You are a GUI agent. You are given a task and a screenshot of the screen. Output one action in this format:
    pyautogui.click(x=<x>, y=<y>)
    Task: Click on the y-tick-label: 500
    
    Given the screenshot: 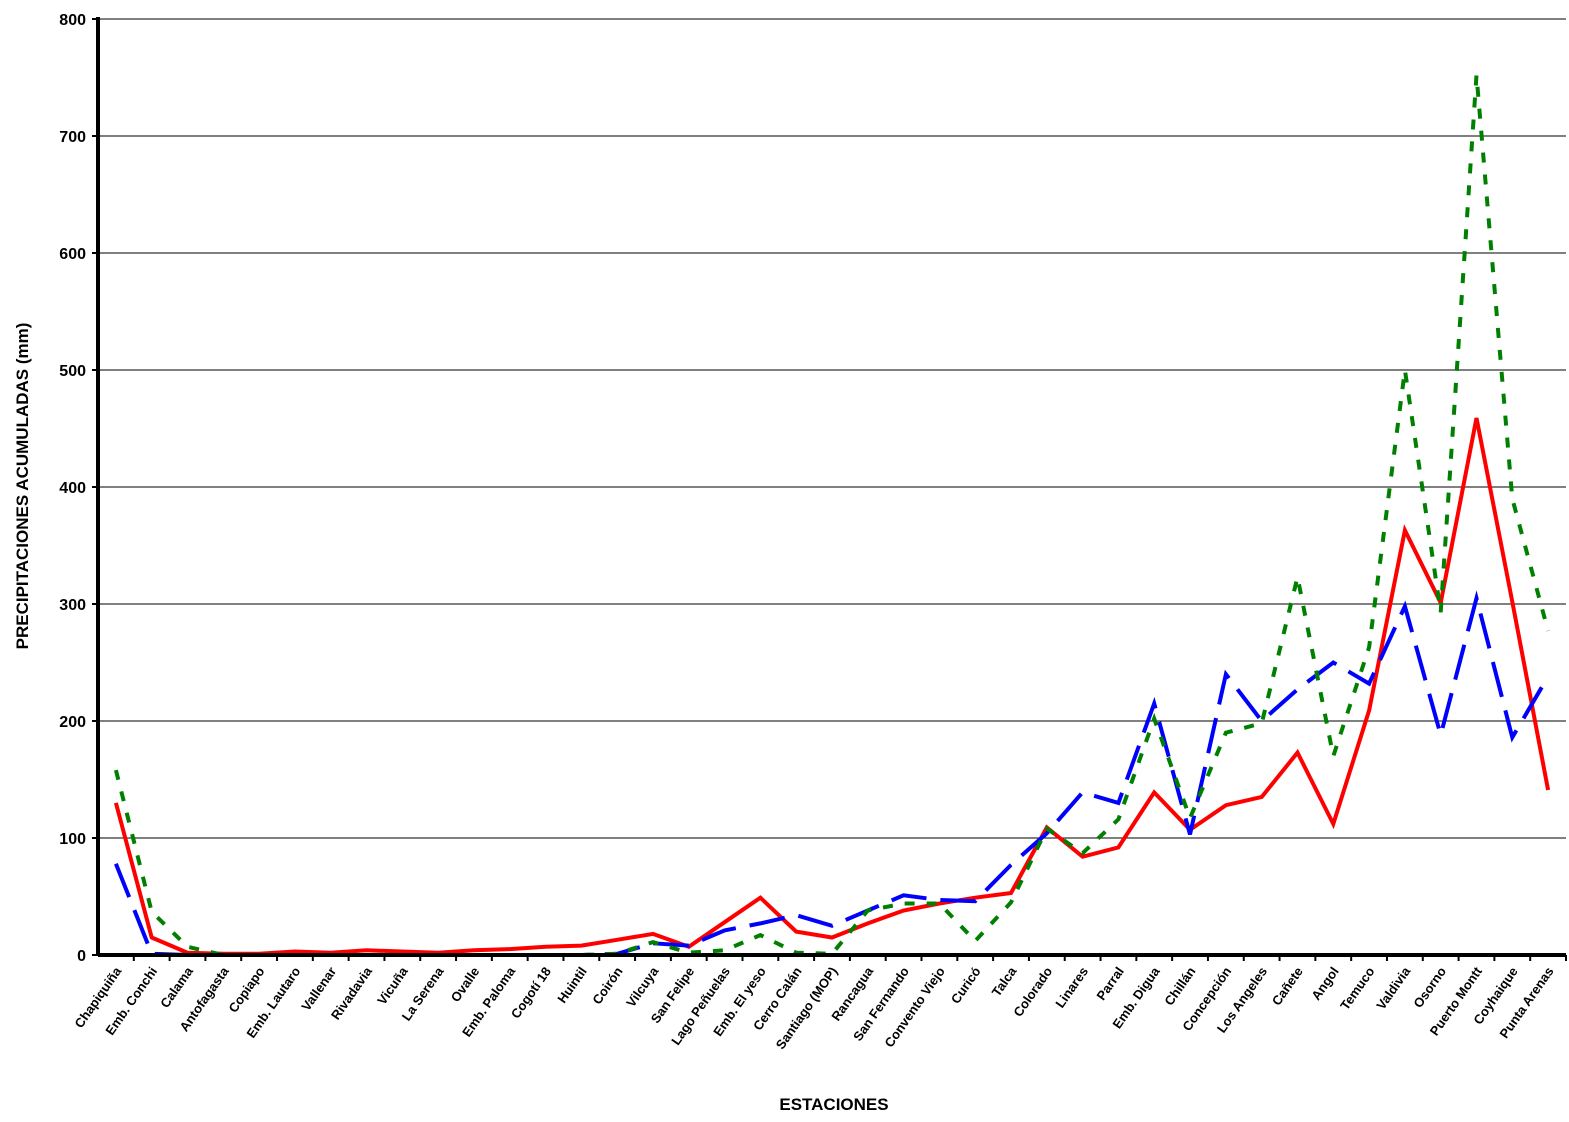 What is the action you would take?
    pyautogui.click(x=72, y=371)
    